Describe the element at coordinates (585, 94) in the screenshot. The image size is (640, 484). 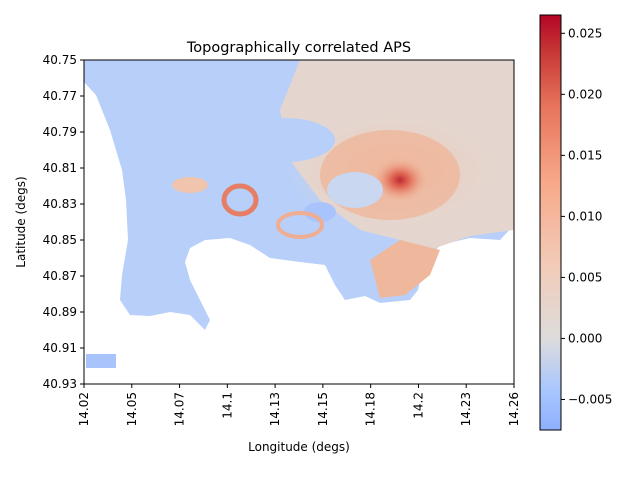
I see `colorbar-tick-label: 0.020` at that location.